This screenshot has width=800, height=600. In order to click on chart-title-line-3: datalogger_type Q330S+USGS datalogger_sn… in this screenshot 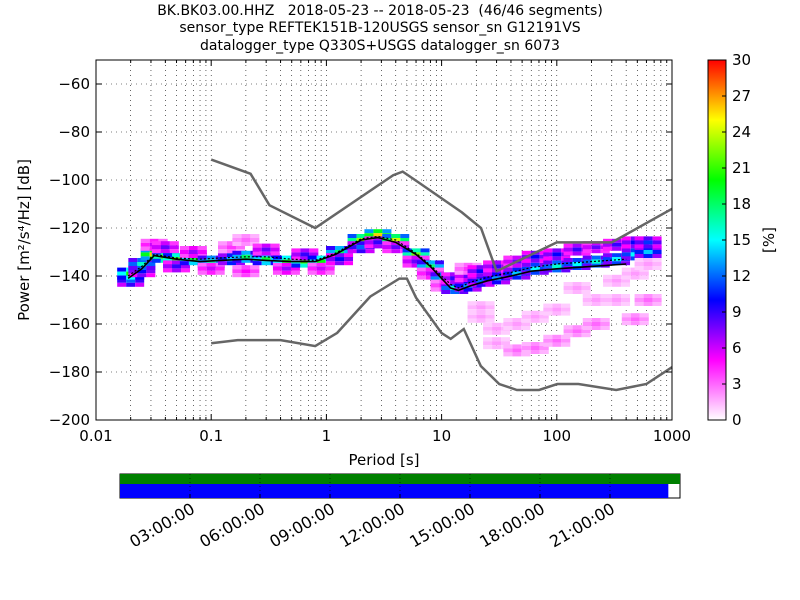, I will do `click(380, 46)`.